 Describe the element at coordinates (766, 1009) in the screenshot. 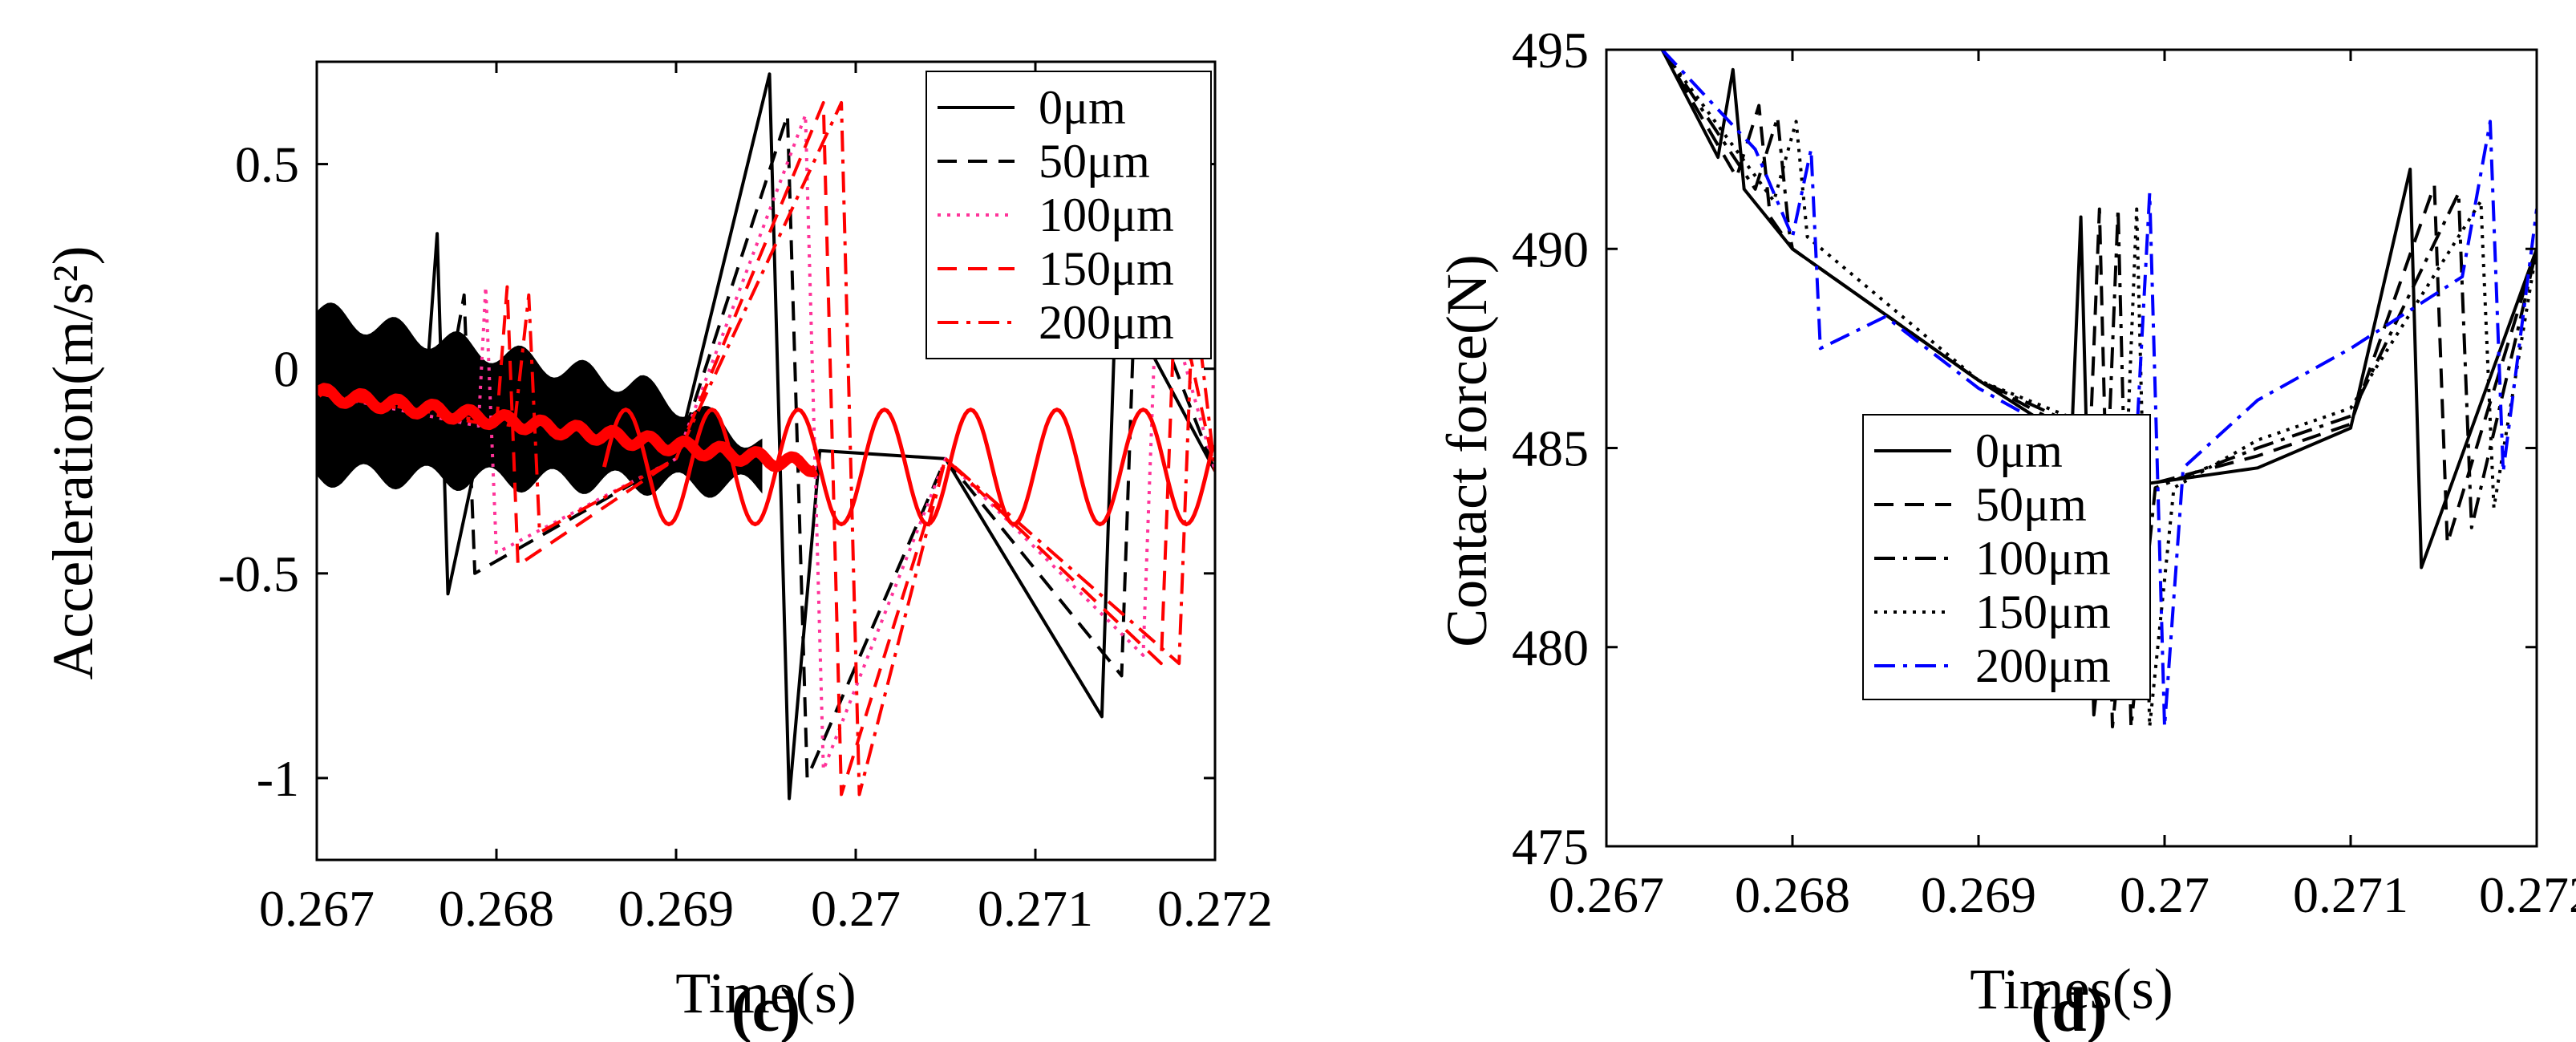

I see `panel-label-c: (c)` at that location.